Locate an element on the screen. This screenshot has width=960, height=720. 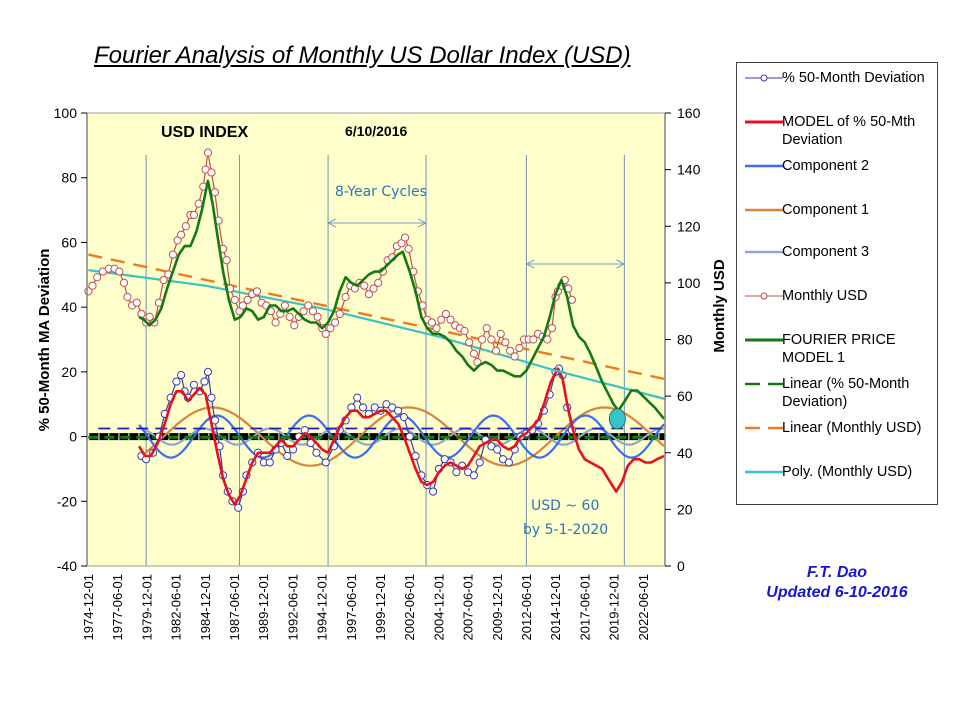
legend-label: Linear (% 50-Month Deviation) is located at coordinates (846, 393).